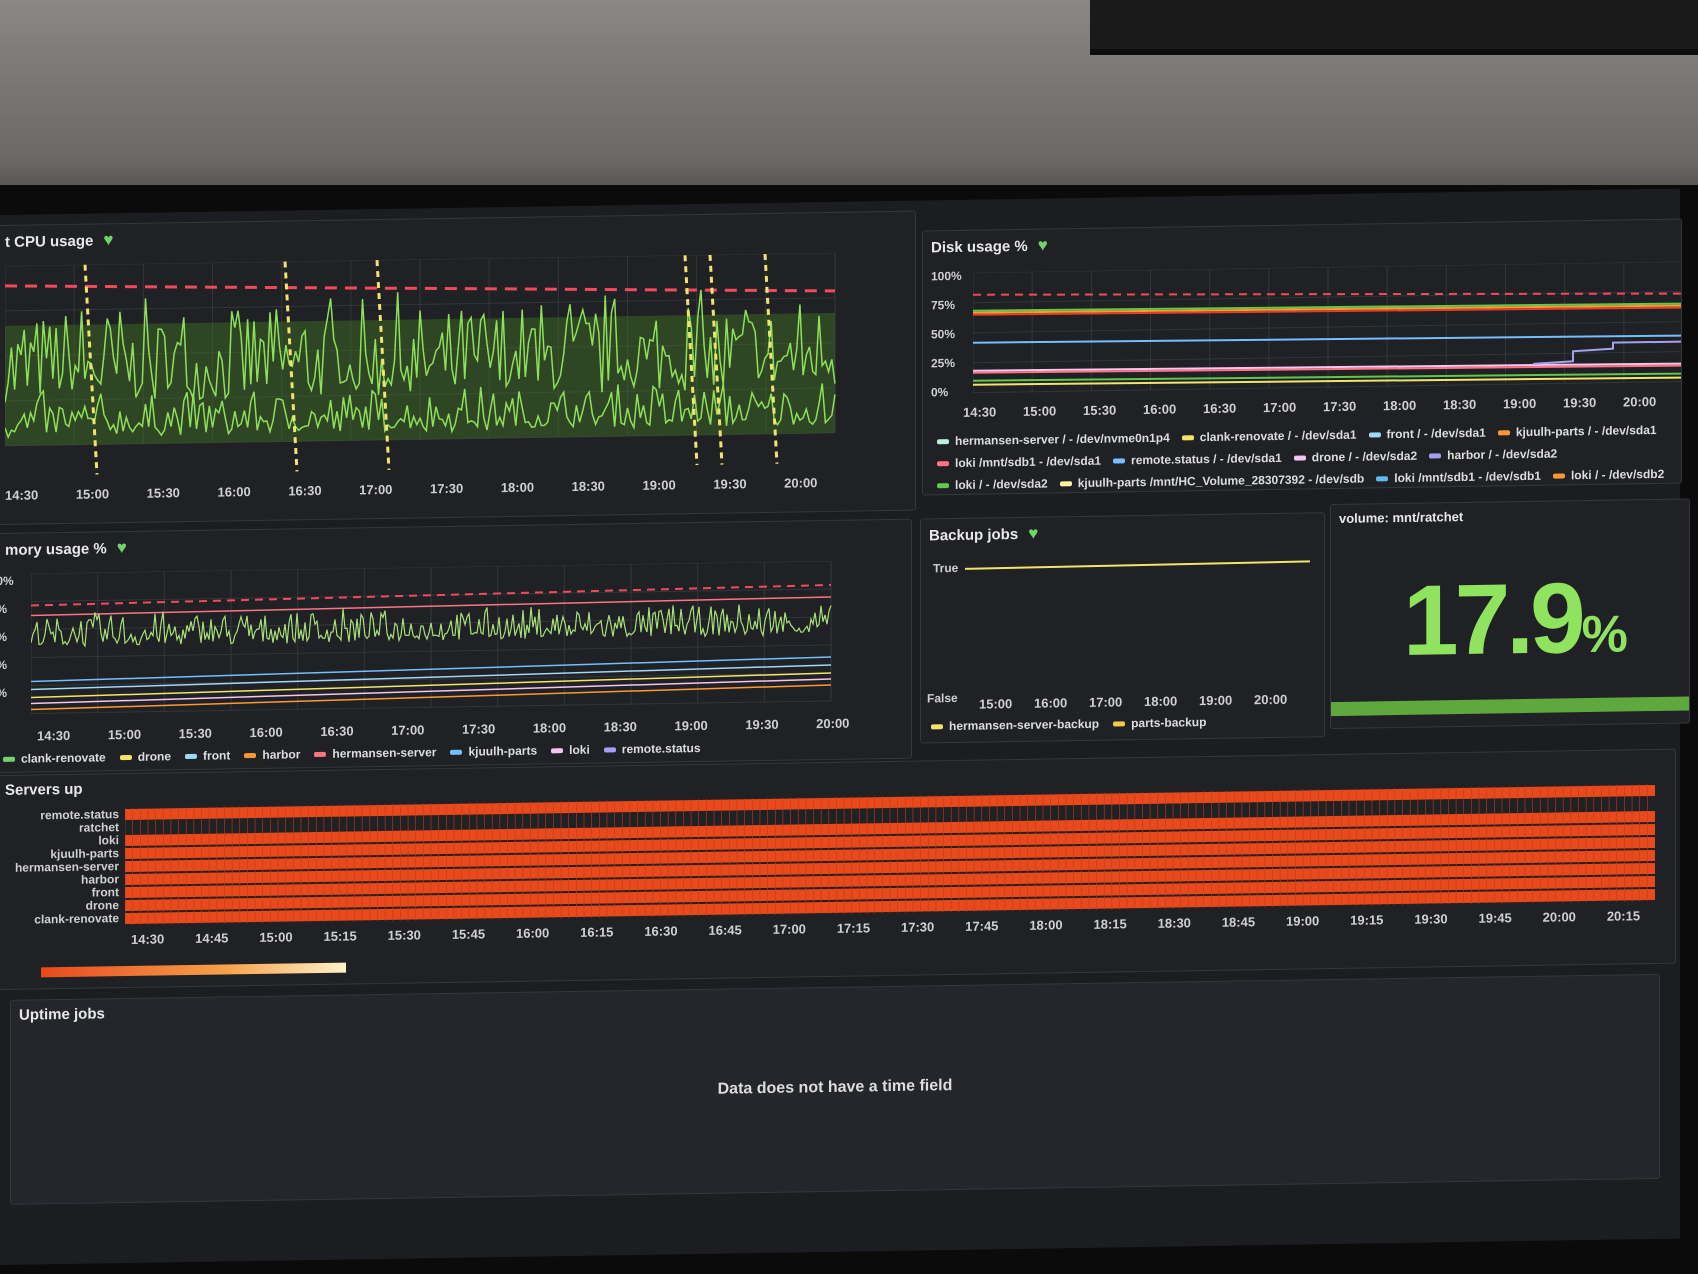 The image size is (1698, 1274). I want to click on volume-stat-panel: volume: mnt/ratchet 17.9%, so click(1510, 614).